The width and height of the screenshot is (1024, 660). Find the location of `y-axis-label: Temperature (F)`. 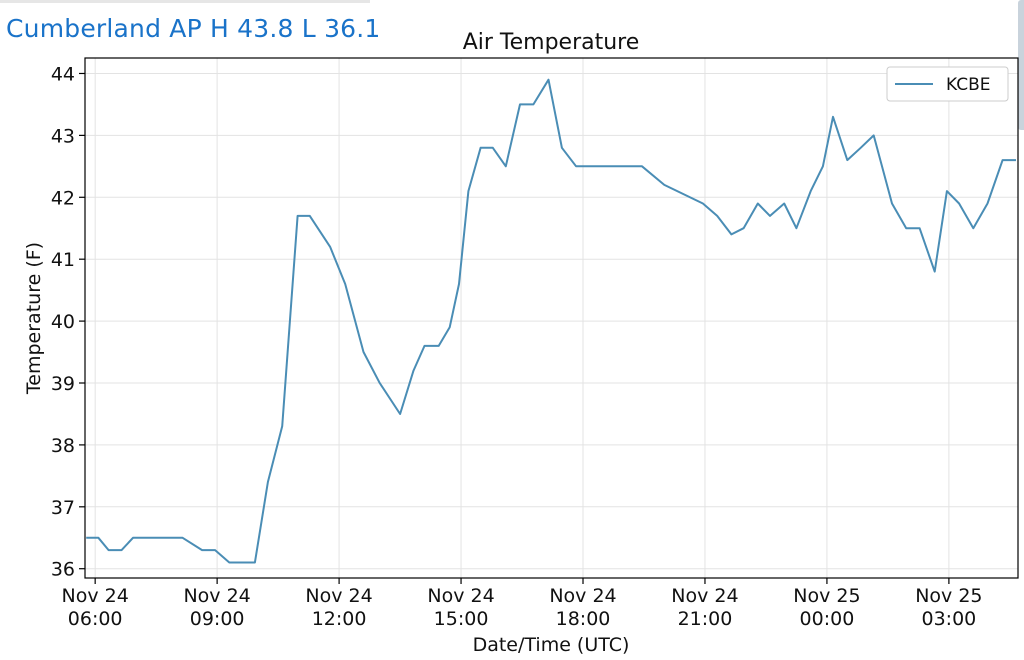

y-axis-label: Temperature (F) is located at coordinates (34, 318).